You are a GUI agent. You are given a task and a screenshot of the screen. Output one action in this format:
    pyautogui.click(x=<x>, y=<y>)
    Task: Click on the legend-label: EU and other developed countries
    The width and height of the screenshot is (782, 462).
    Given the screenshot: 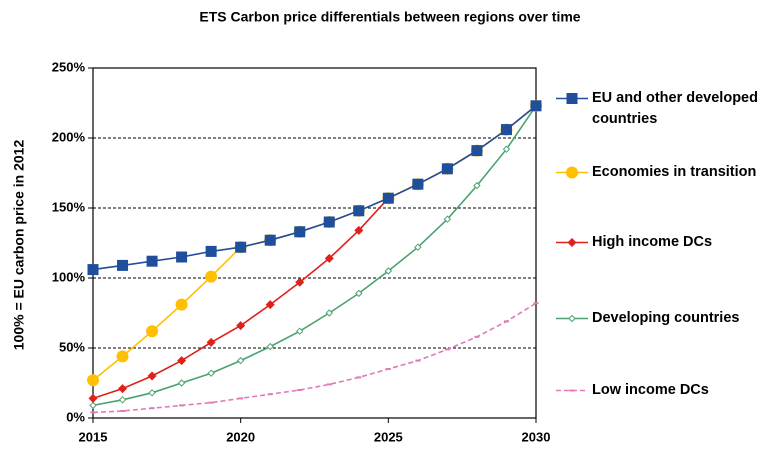 What is the action you would take?
    pyautogui.click(x=675, y=108)
    